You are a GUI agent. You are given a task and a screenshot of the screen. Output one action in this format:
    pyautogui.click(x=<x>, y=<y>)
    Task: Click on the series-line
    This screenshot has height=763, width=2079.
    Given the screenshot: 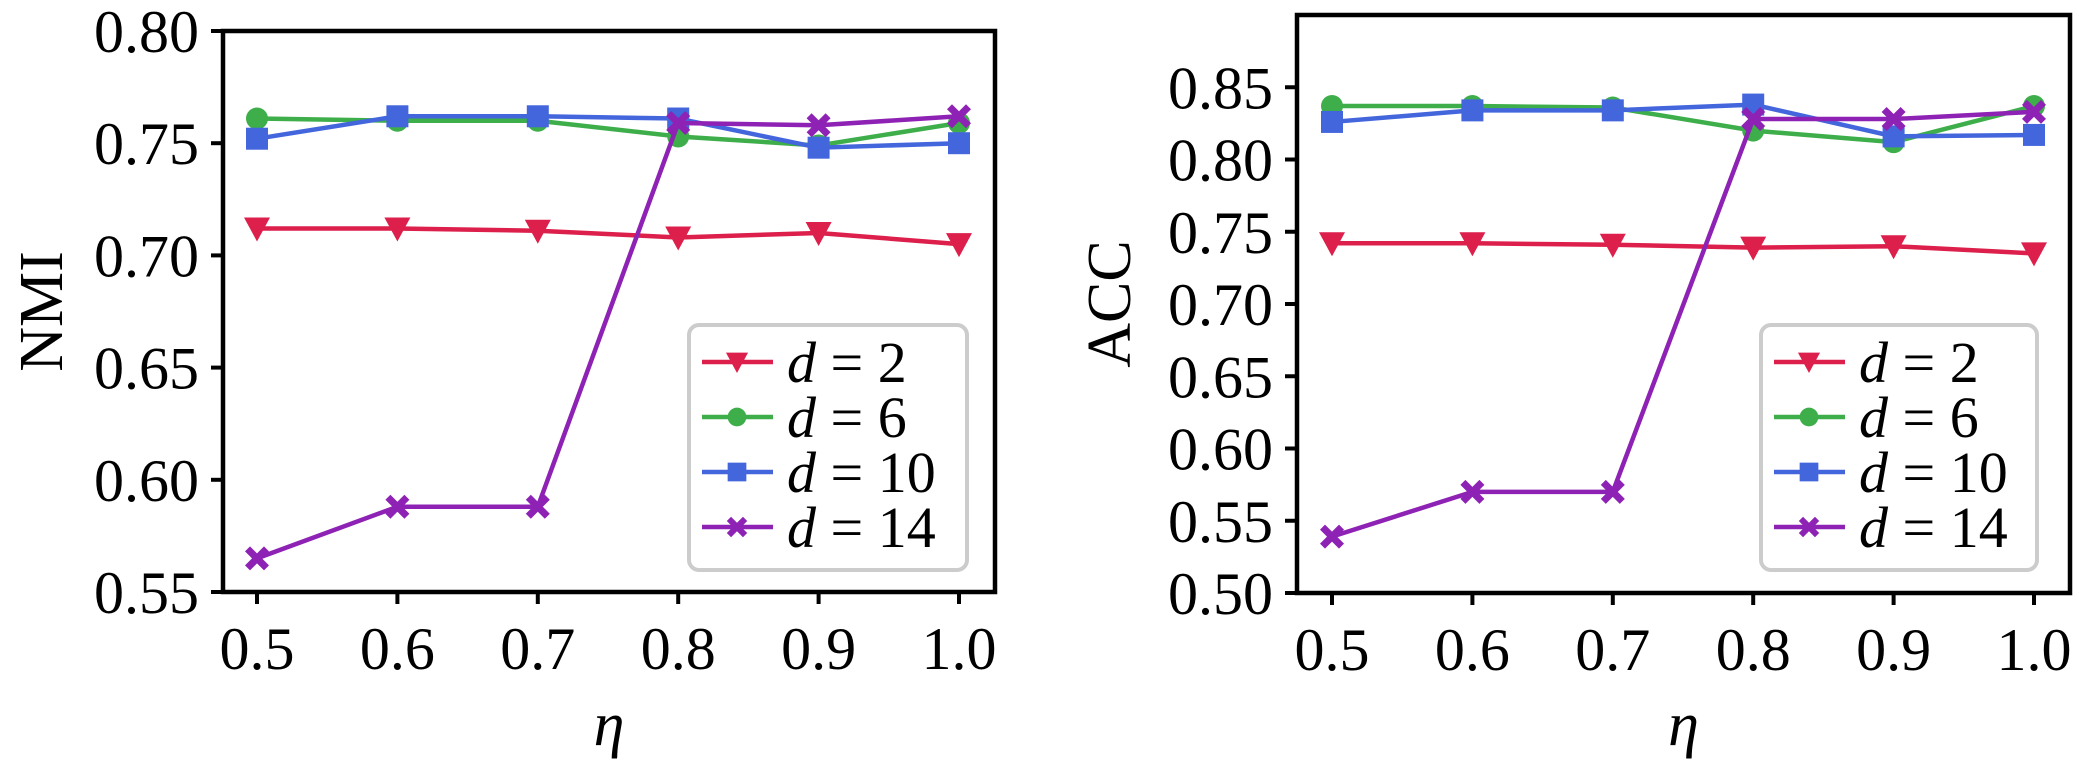 What is the action you would take?
    pyautogui.click(x=608, y=132)
    